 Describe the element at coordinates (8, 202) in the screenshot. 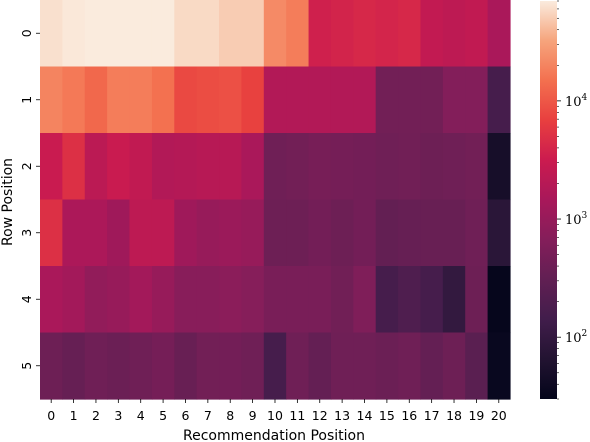

I see `y-axis-label: Row Position` at that location.